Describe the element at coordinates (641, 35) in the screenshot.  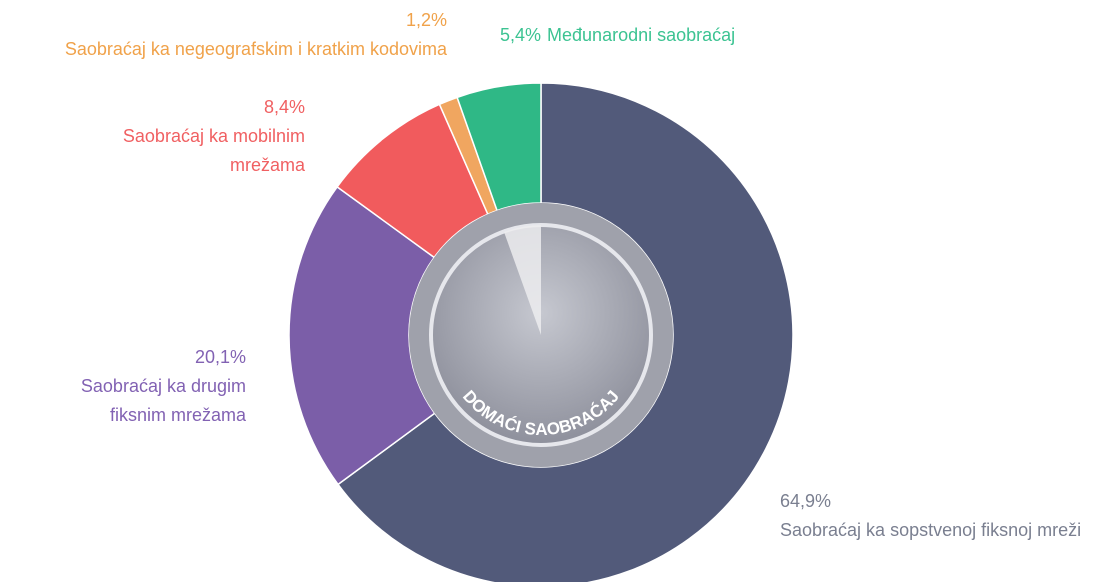
I see `category-label: Međunarodni saobraćaj` at that location.